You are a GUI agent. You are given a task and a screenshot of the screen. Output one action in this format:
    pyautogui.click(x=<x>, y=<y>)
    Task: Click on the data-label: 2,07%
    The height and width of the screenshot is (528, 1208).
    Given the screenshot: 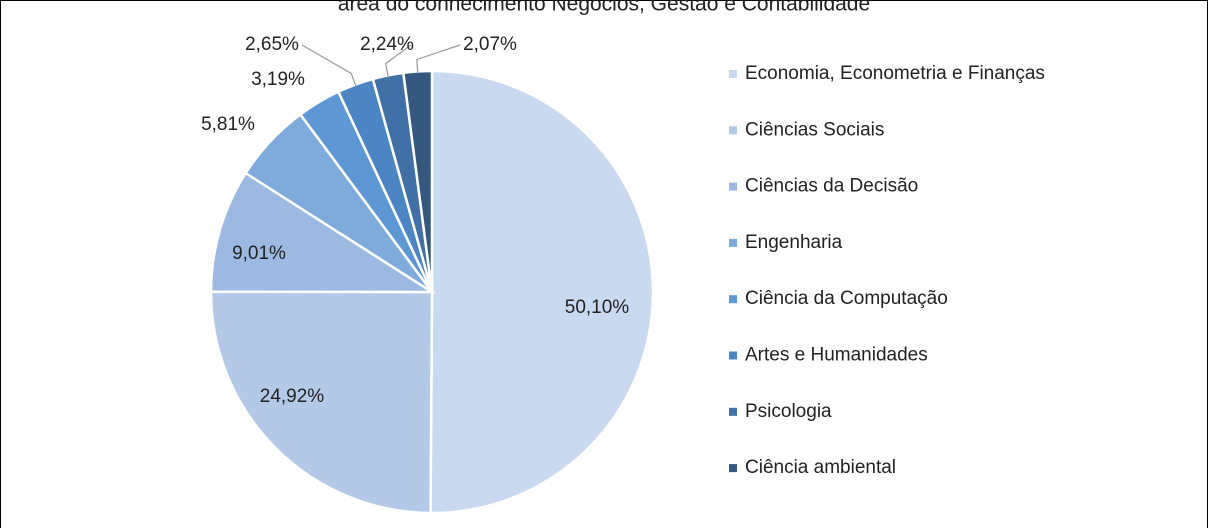 What is the action you would take?
    pyautogui.click(x=490, y=44)
    